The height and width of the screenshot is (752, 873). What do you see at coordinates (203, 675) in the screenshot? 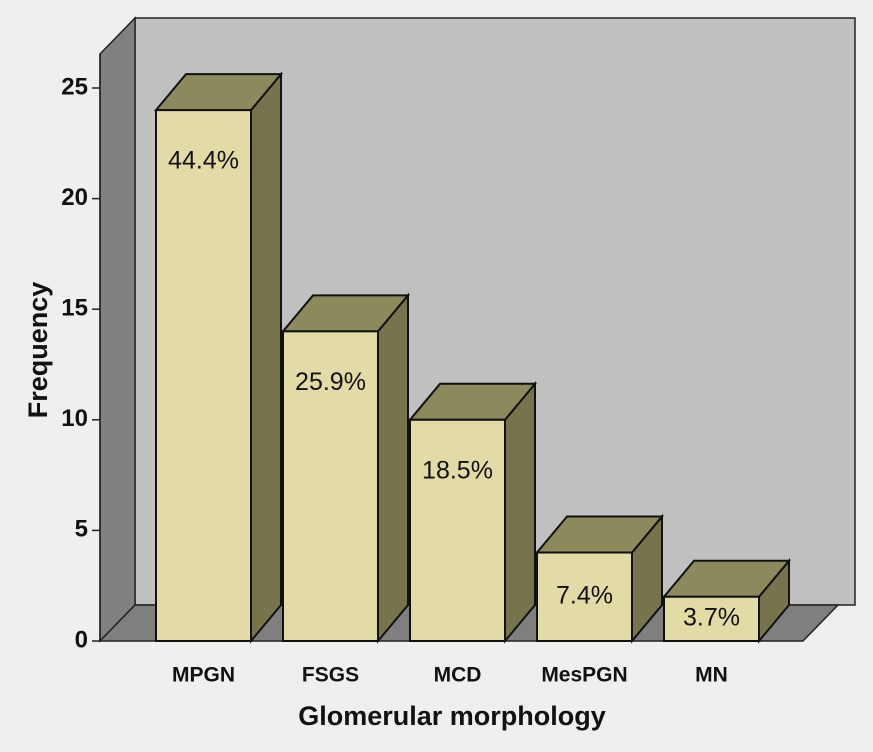
I see `x-tick-label: MPGN` at bounding box center [203, 675].